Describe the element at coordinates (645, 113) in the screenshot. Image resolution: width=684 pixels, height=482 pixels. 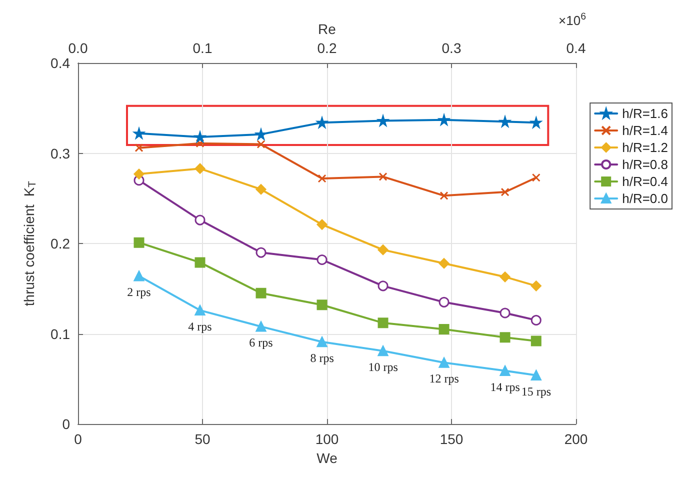
I see `legend-label: h/R=1.6` at that location.